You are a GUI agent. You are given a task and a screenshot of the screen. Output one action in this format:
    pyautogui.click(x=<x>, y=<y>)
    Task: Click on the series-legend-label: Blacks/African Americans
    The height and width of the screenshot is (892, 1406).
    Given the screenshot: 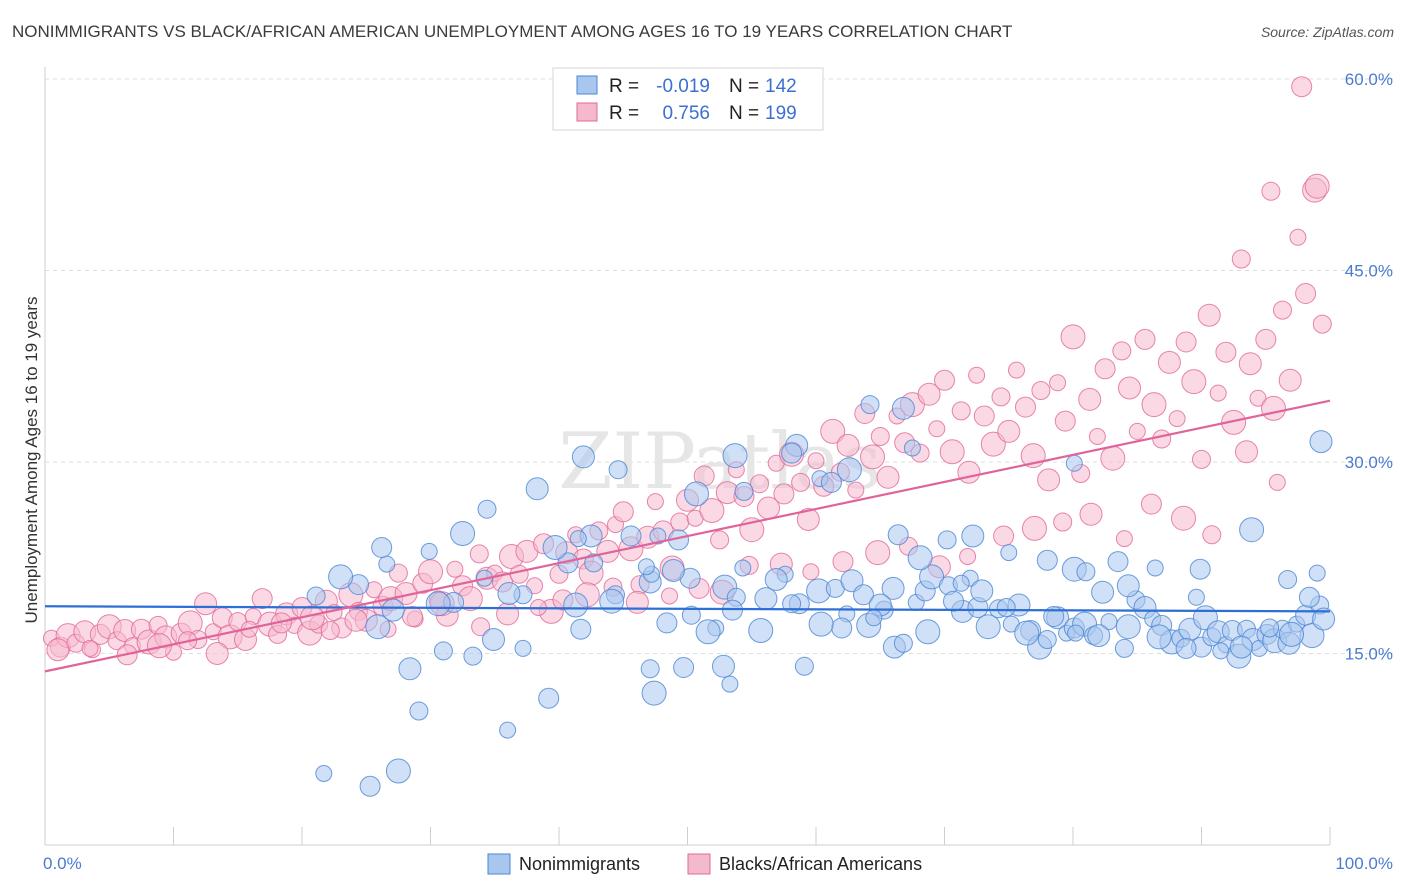 What is the action you would take?
    pyautogui.click(x=820, y=864)
    